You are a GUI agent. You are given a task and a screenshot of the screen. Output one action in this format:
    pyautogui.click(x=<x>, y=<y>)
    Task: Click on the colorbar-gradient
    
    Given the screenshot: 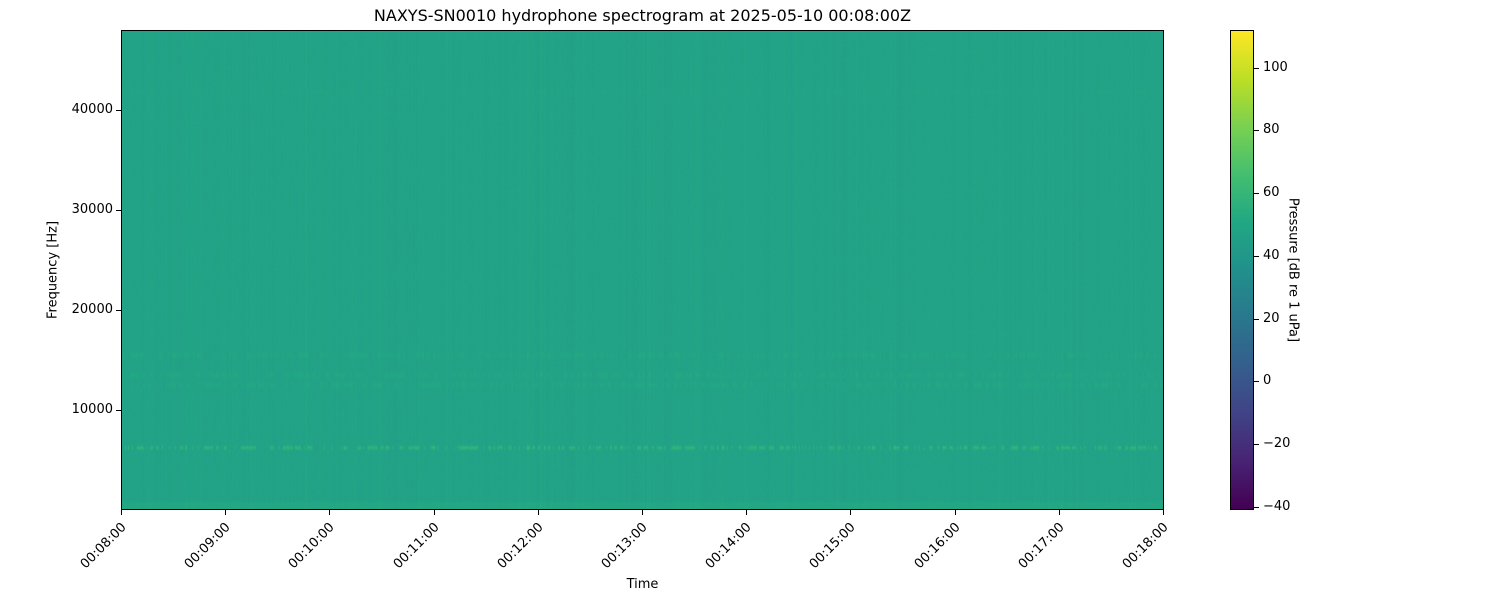 What is the action you would take?
    pyautogui.click(x=1242, y=270)
    